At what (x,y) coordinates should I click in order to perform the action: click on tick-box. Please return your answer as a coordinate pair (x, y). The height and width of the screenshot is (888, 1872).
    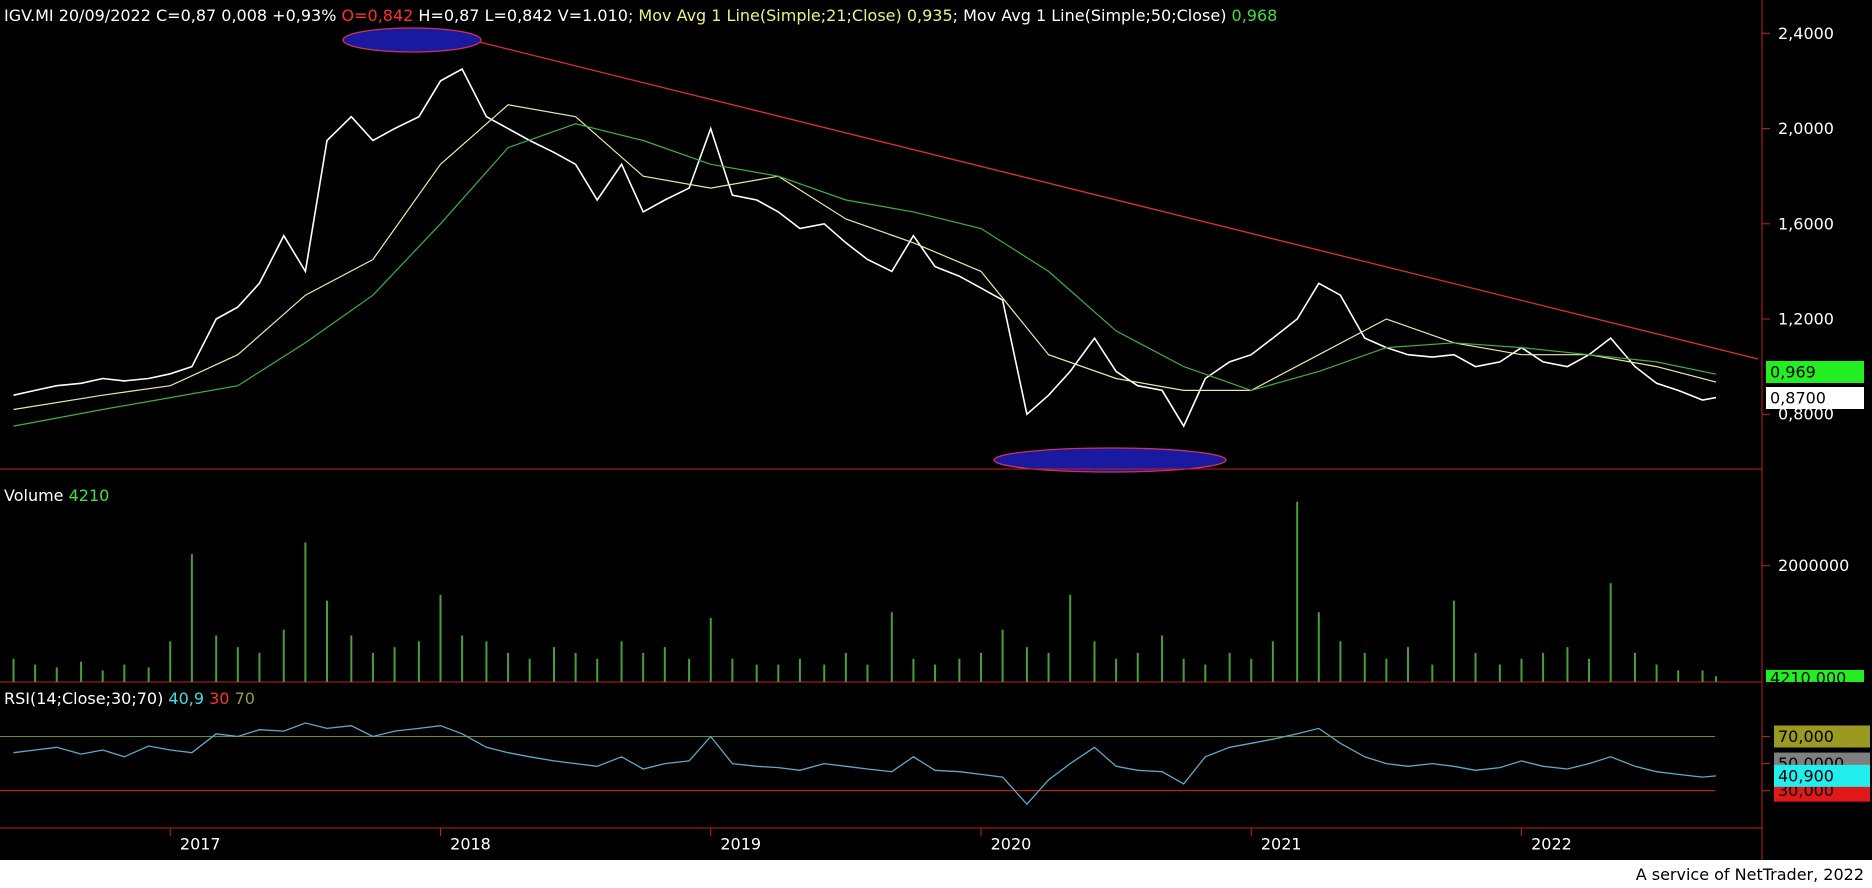
    Looking at the image, I should click on (1822, 736).